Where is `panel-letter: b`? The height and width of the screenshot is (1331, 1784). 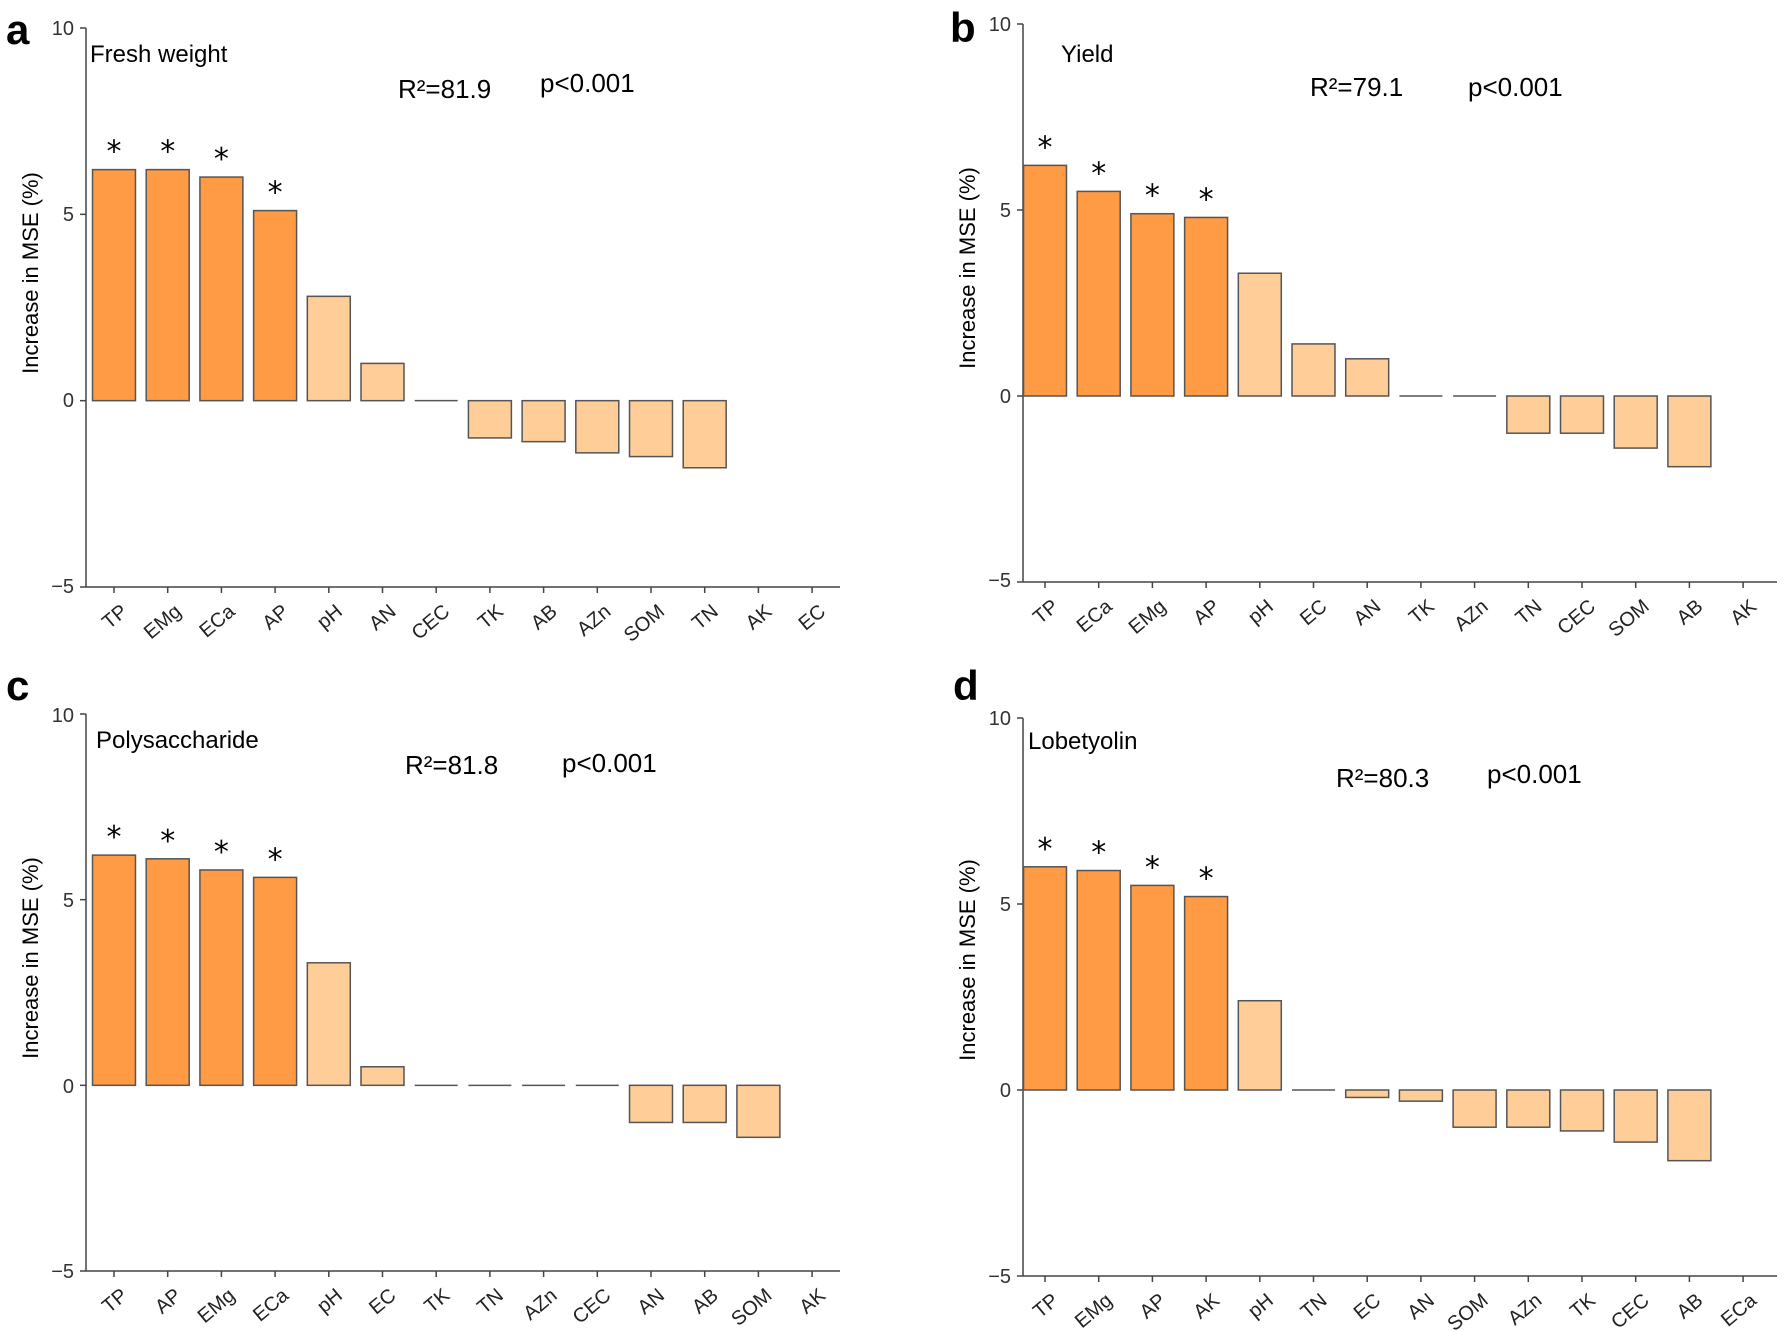 panel-letter: b is located at coordinates (963, 27).